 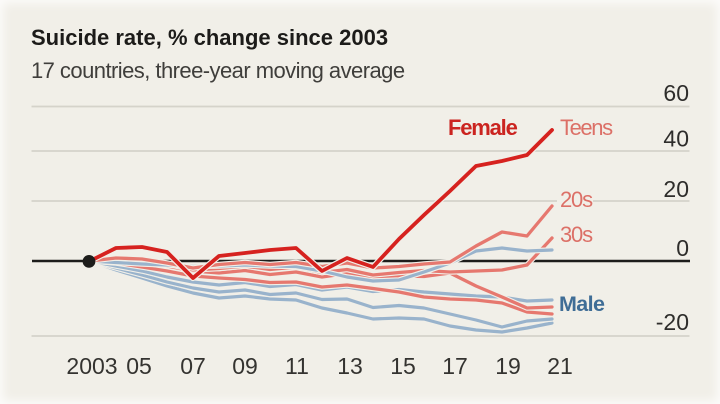 I want to click on svg-text: 15, so click(x=403, y=366).